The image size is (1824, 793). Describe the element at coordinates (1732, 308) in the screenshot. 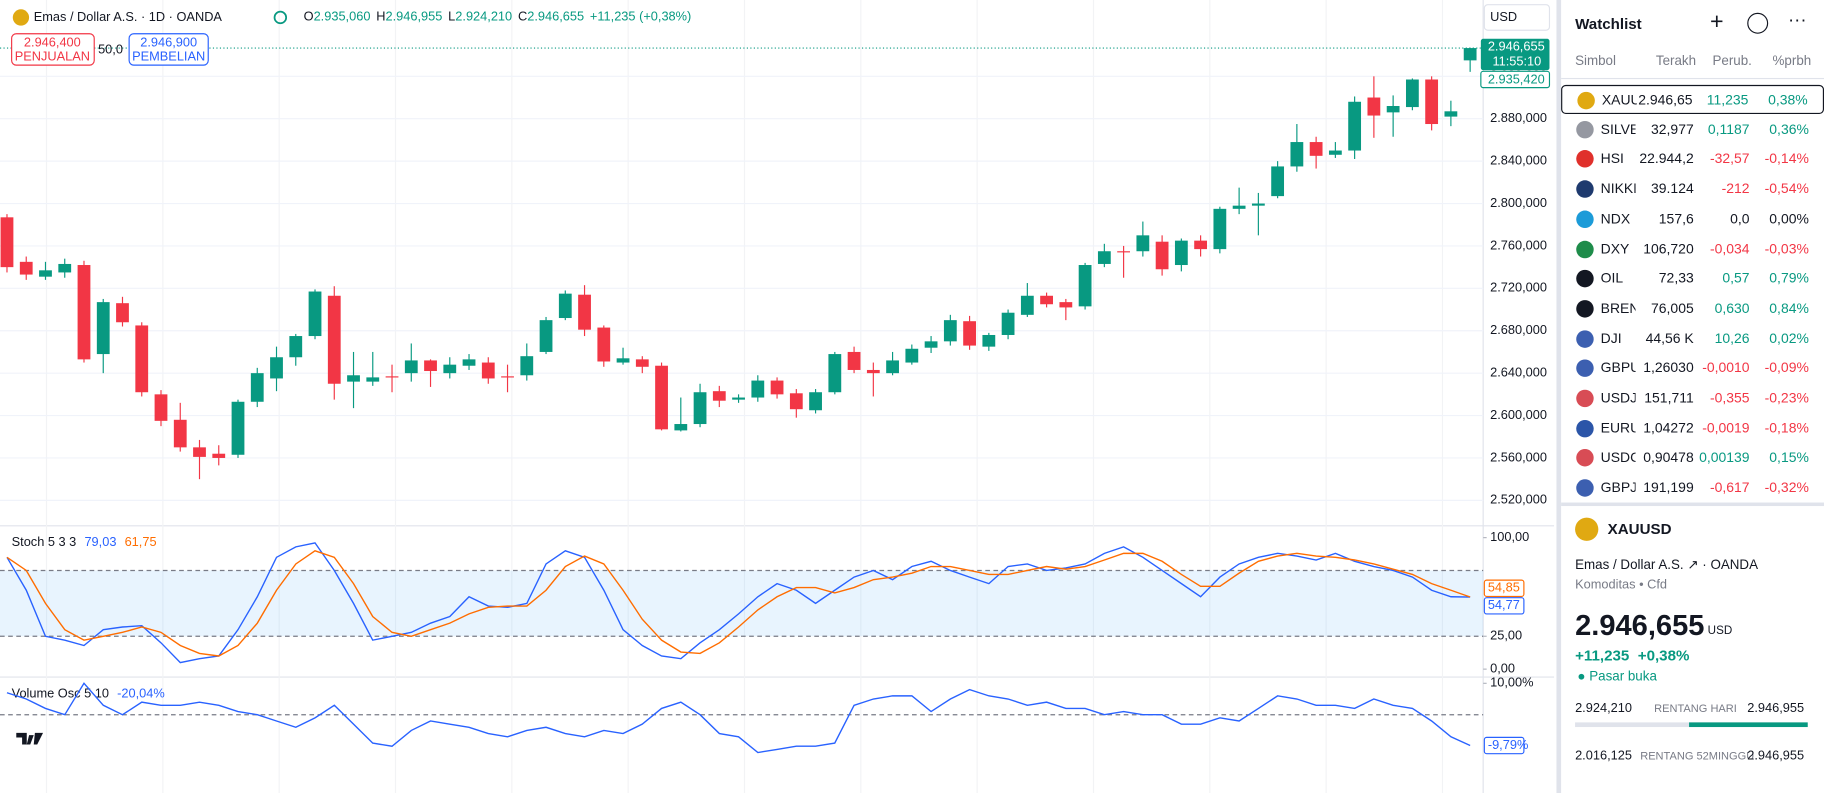

I see `row-change: 0,630` at that location.